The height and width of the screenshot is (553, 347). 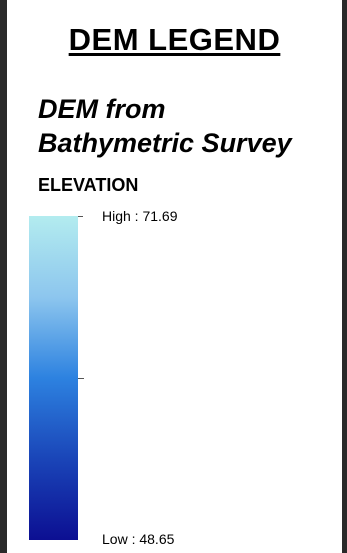 I want to click on low-value-label: Low : 48.65, so click(x=138, y=539).